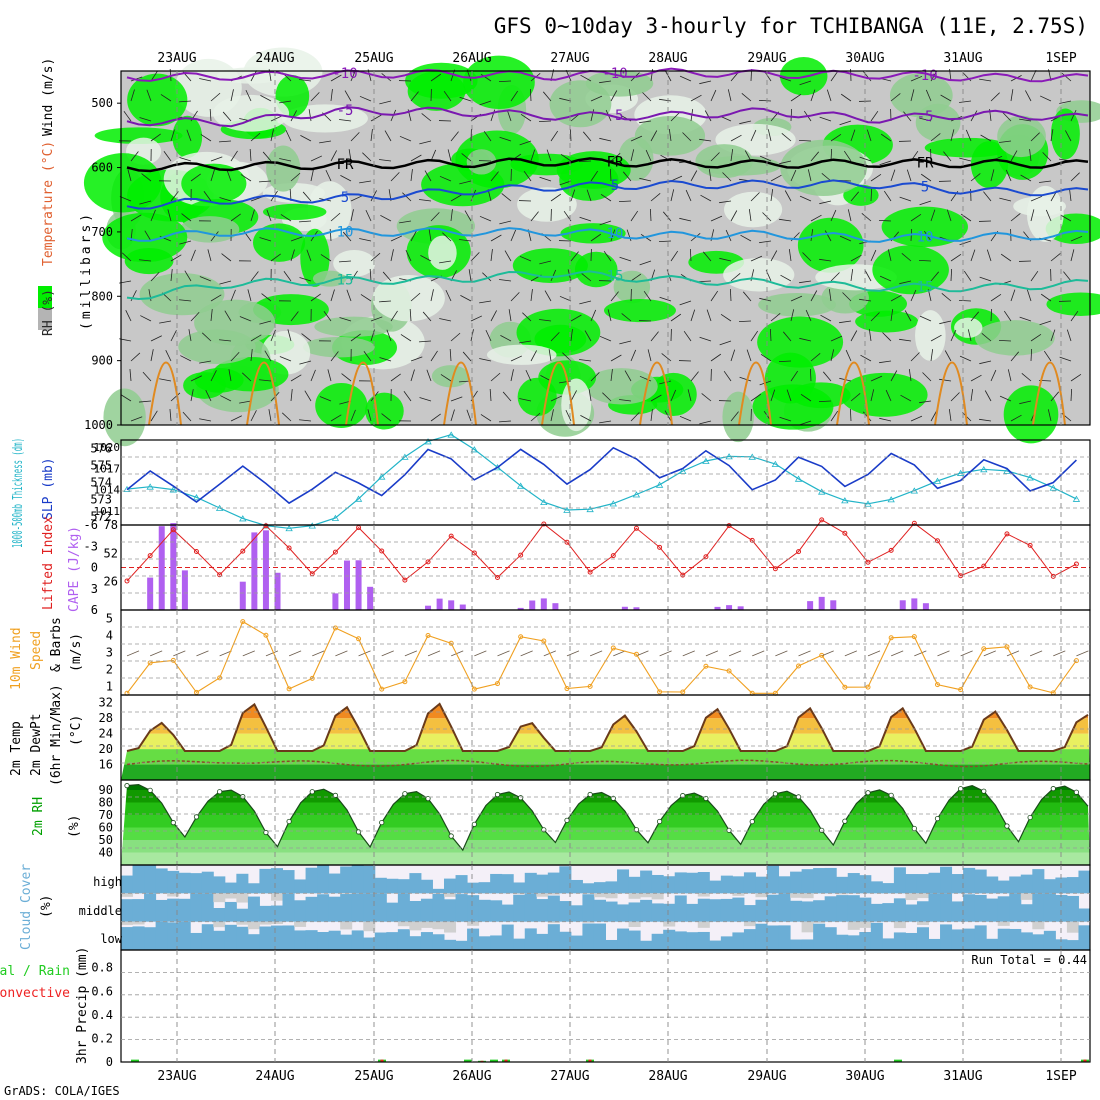 The height and width of the screenshot is (1100, 1100). I want to click on rh-marker, so click(868, 793).